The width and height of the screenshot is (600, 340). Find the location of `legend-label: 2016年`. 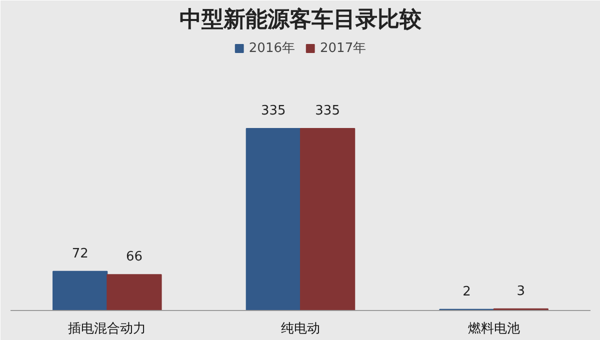

legend-label: 2016年 is located at coordinates (271, 48).